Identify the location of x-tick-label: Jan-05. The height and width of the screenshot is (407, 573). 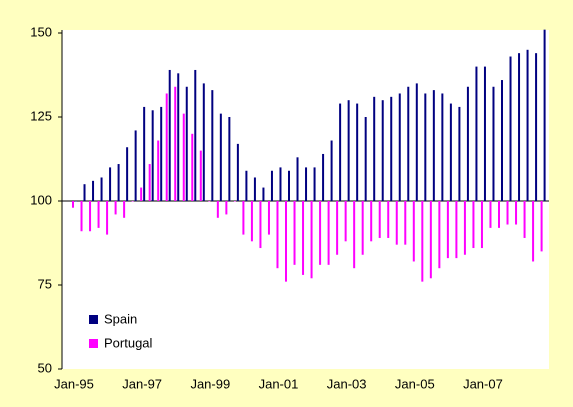
(415, 383).